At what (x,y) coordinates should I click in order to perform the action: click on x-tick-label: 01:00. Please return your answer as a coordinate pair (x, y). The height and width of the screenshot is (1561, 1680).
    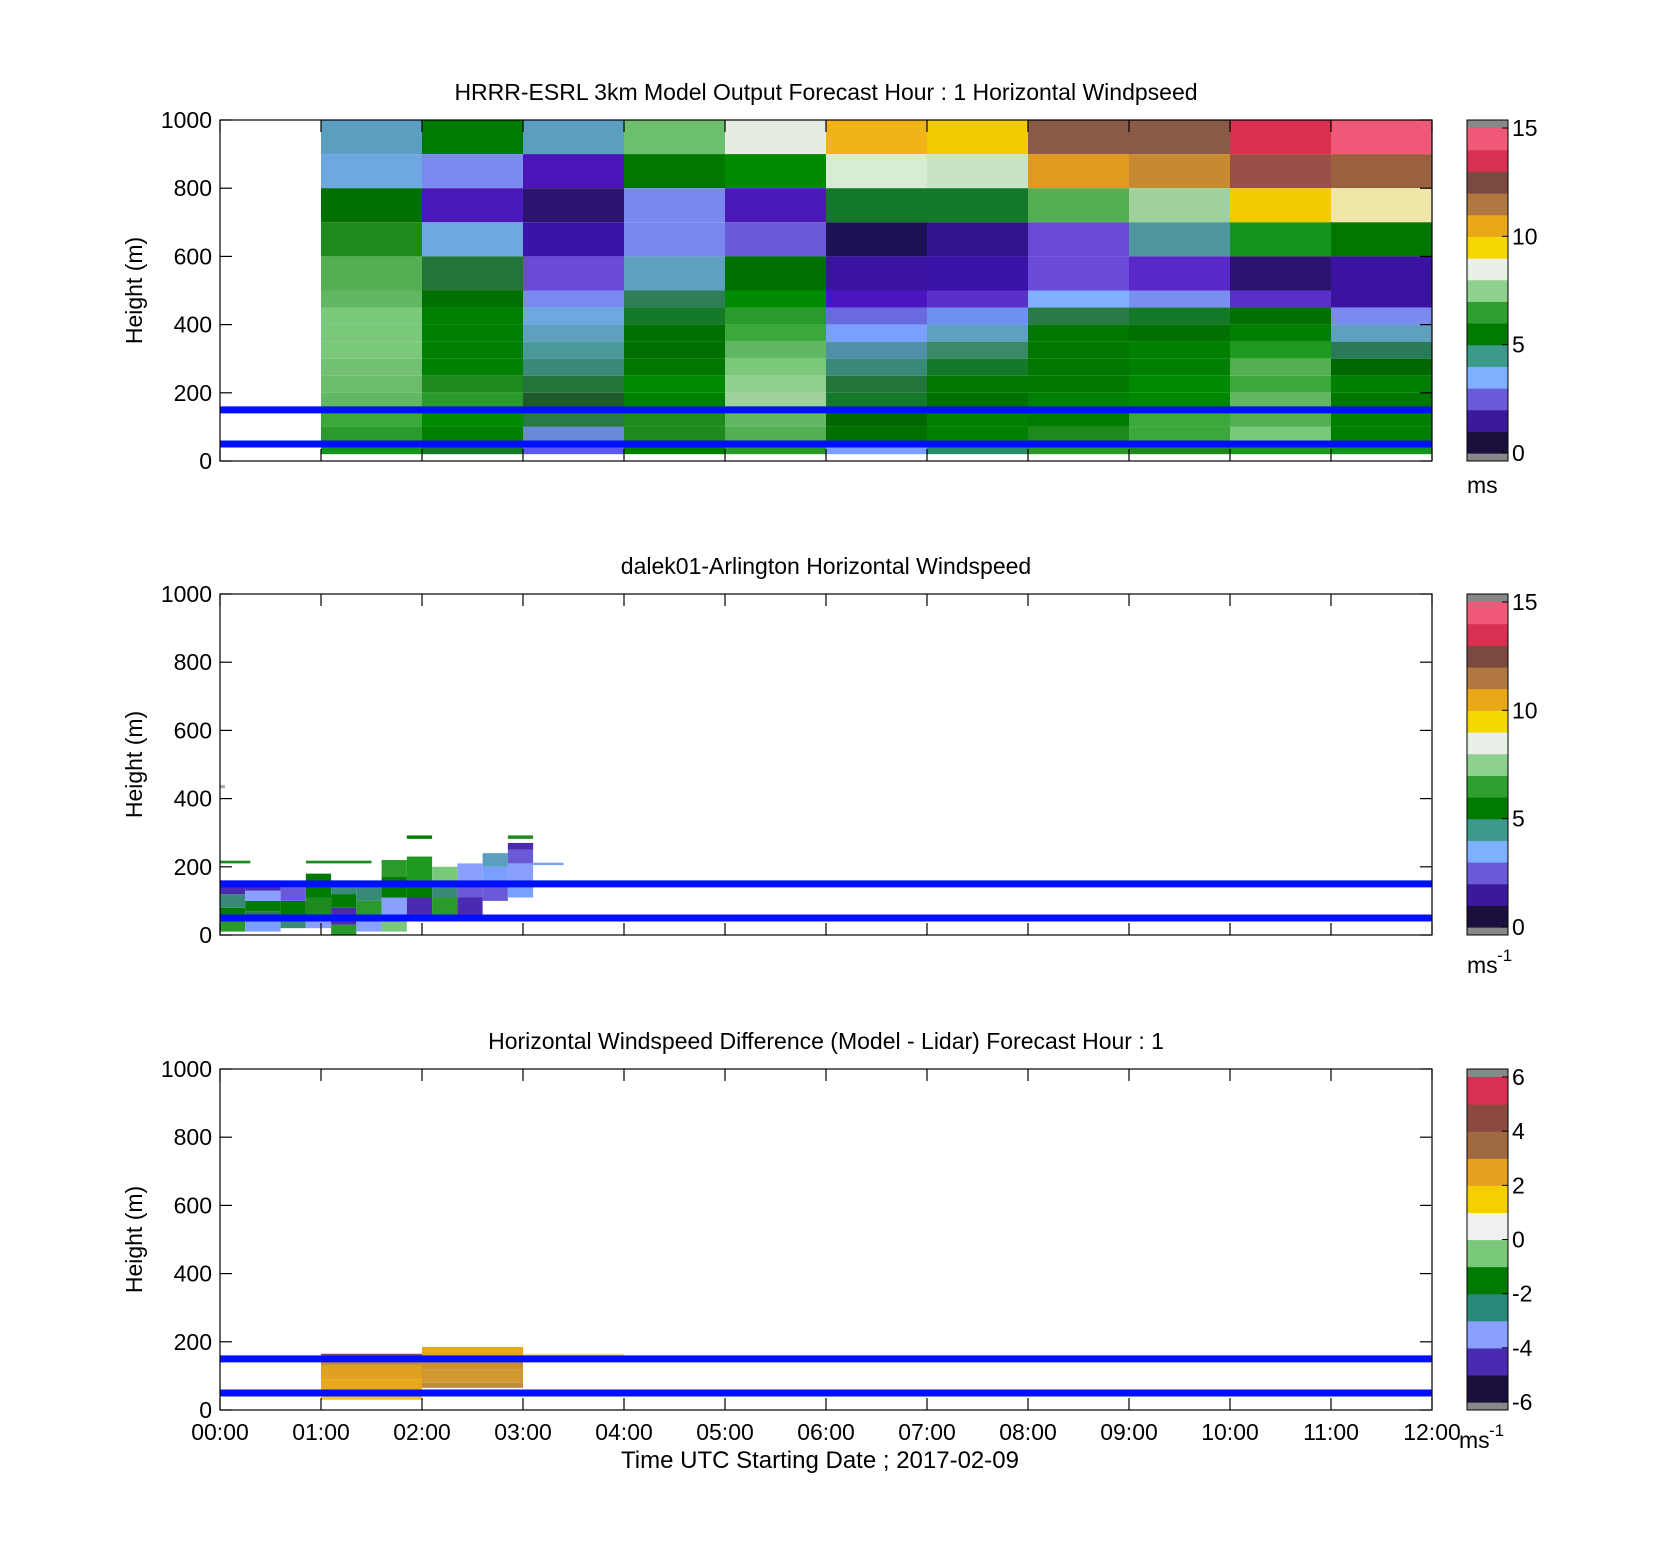
    Looking at the image, I should click on (321, 1432).